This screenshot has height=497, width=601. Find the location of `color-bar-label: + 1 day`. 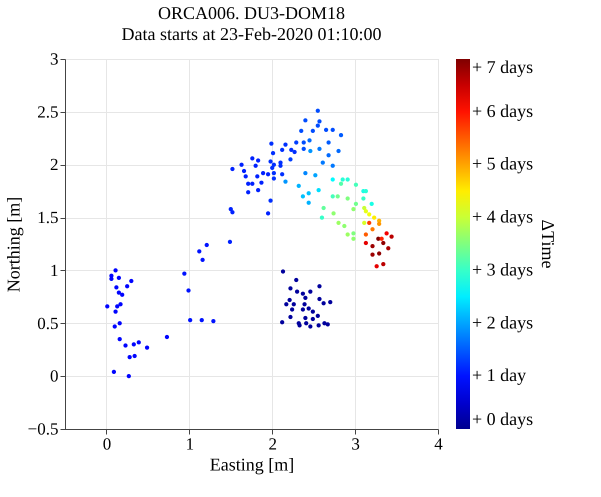

color-bar-label: + 1 day is located at coordinates (499, 375).